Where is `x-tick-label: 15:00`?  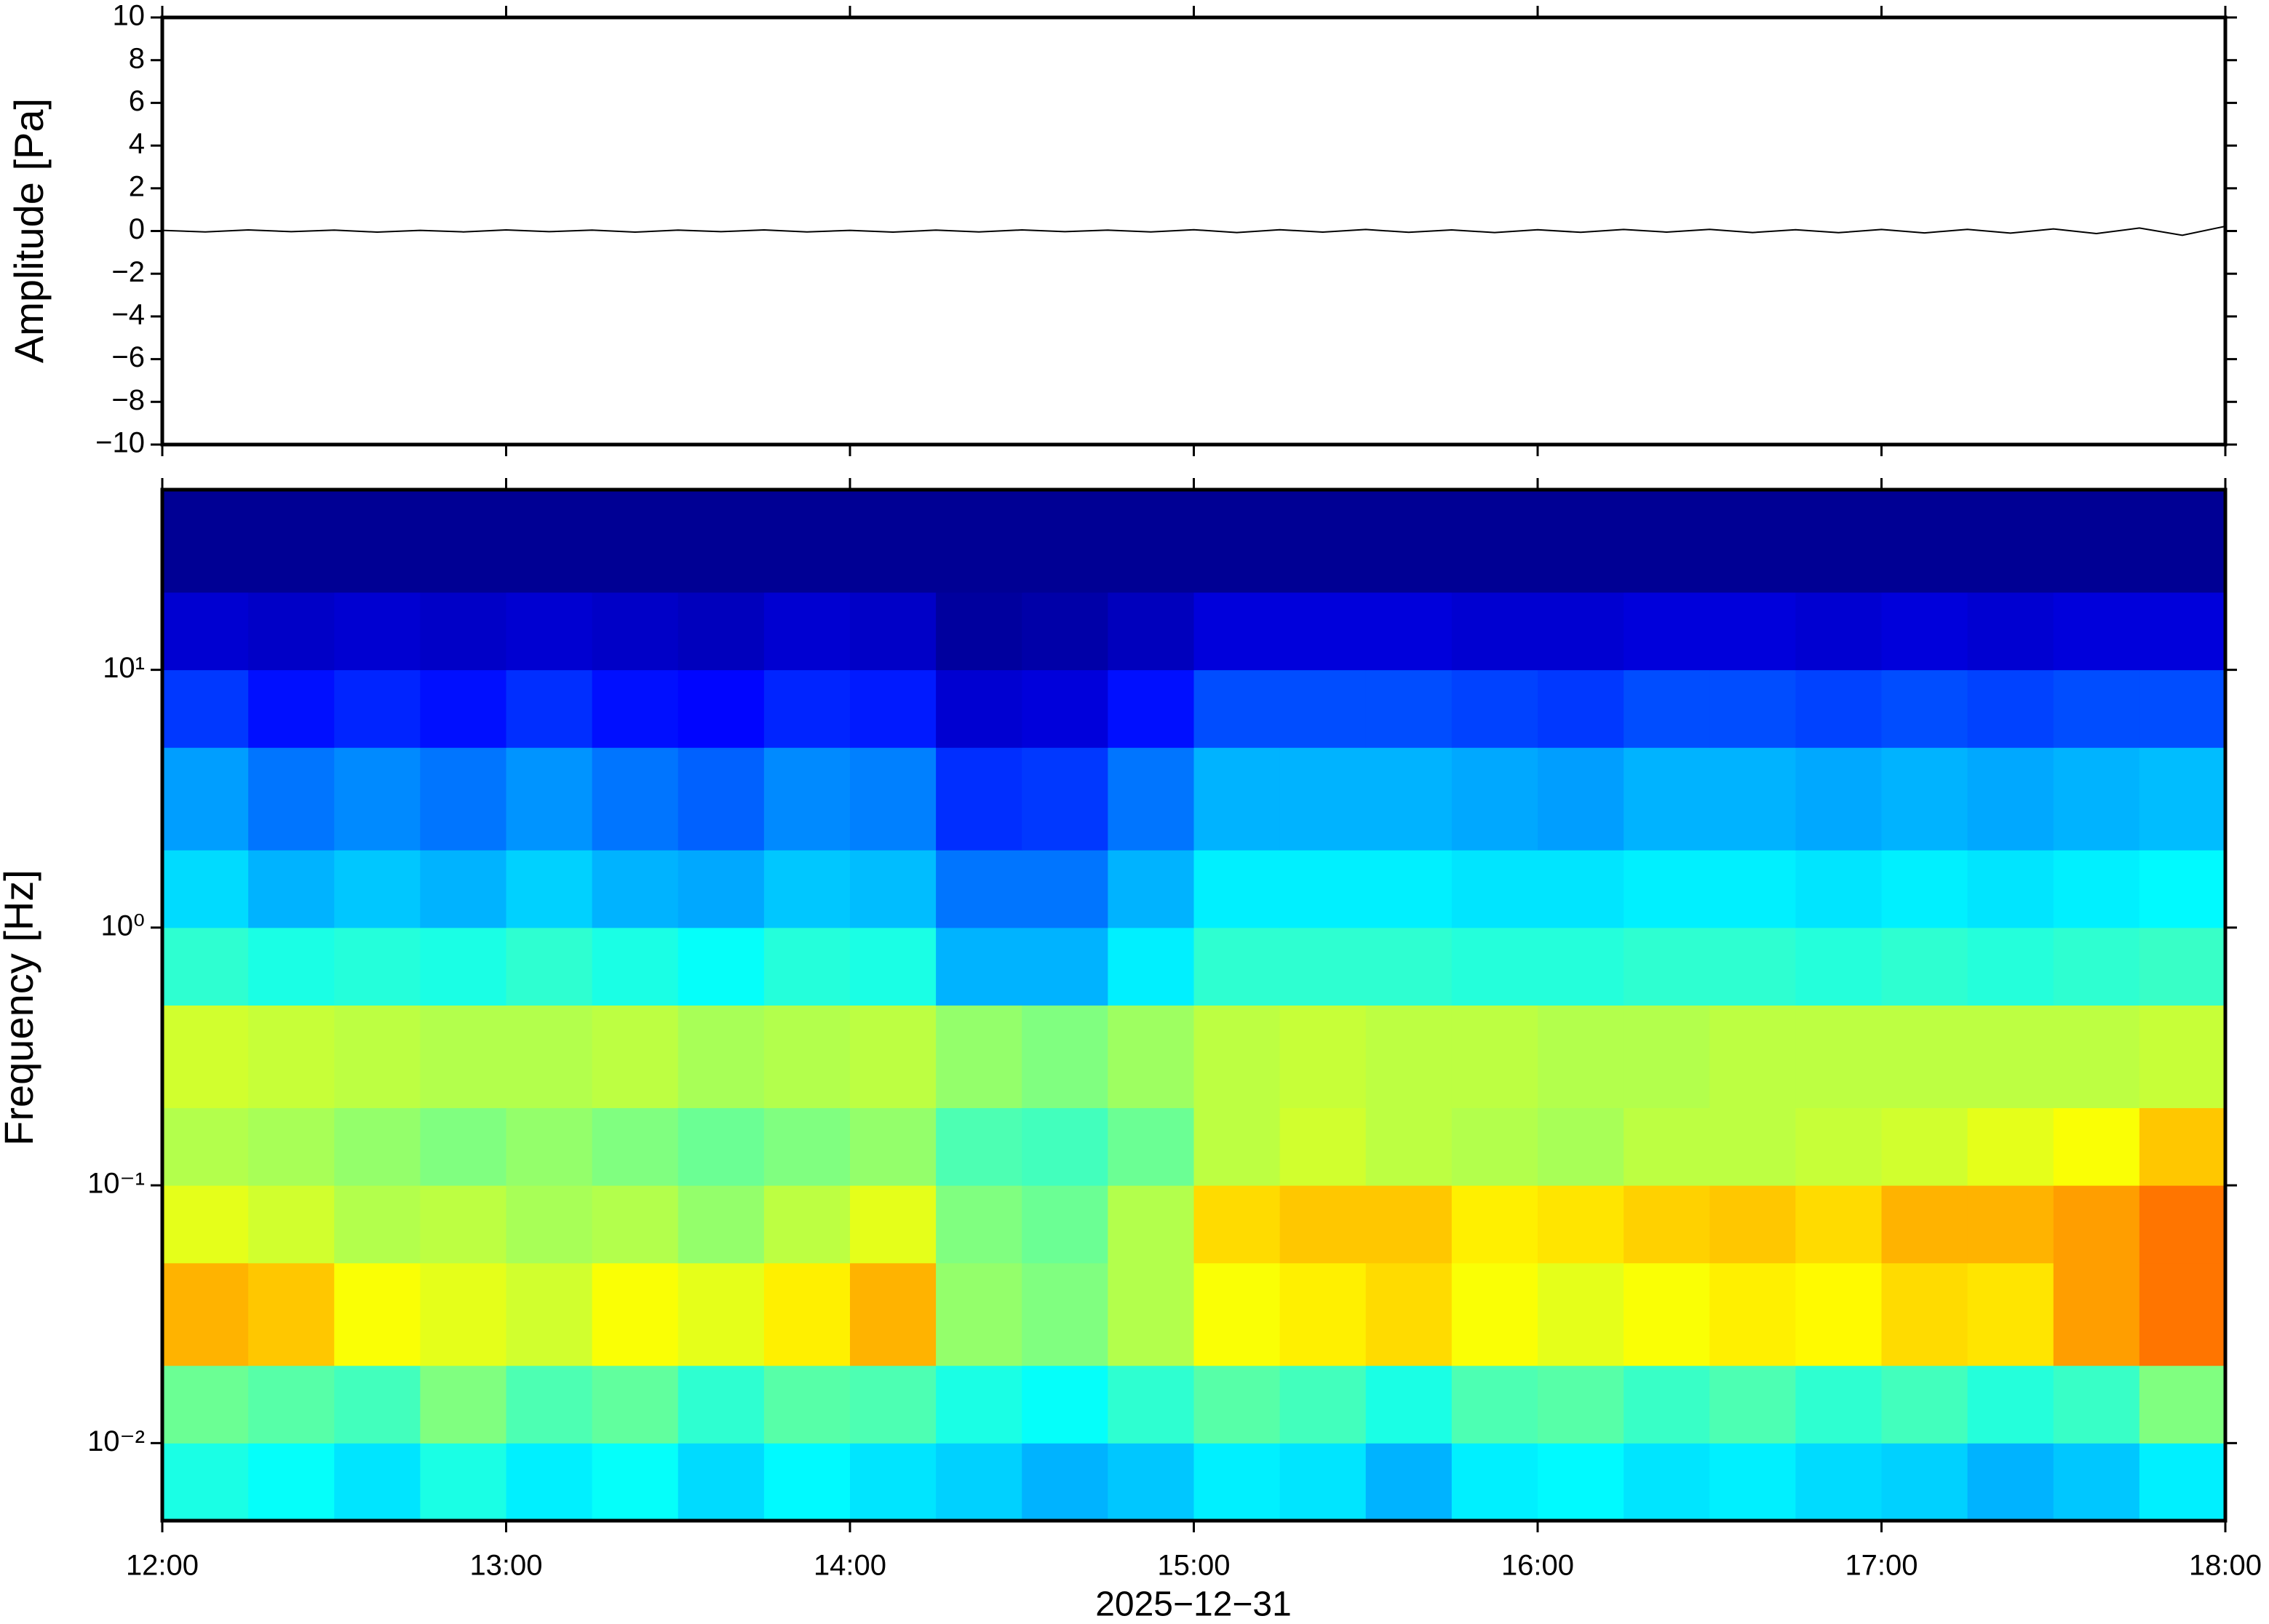
x-tick-label: 15:00 is located at coordinates (1193, 1566).